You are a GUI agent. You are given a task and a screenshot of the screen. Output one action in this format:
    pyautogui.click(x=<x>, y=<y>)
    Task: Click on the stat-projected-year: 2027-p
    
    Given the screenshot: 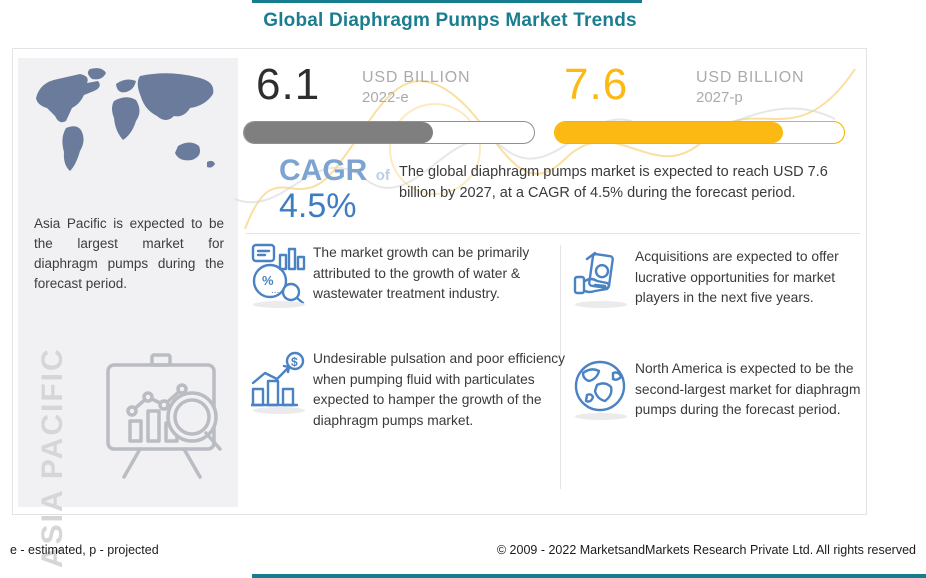 What is the action you would take?
    pyautogui.click(x=719, y=97)
    